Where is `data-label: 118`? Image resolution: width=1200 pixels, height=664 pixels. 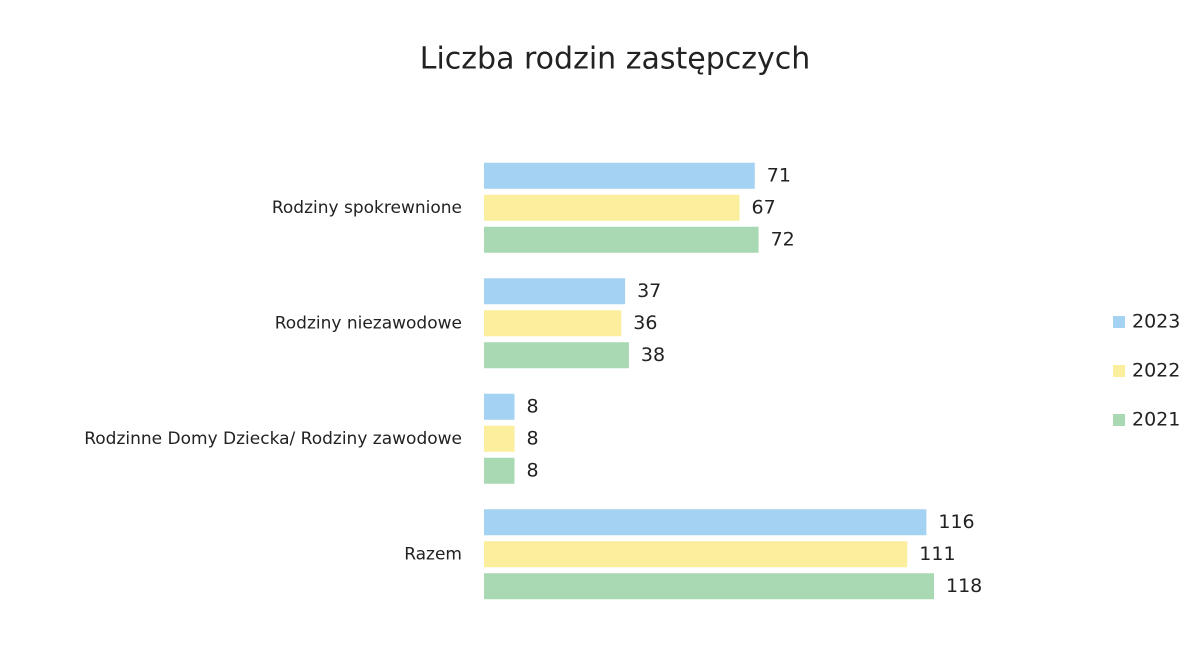
data-label: 118 is located at coordinates (964, 586).